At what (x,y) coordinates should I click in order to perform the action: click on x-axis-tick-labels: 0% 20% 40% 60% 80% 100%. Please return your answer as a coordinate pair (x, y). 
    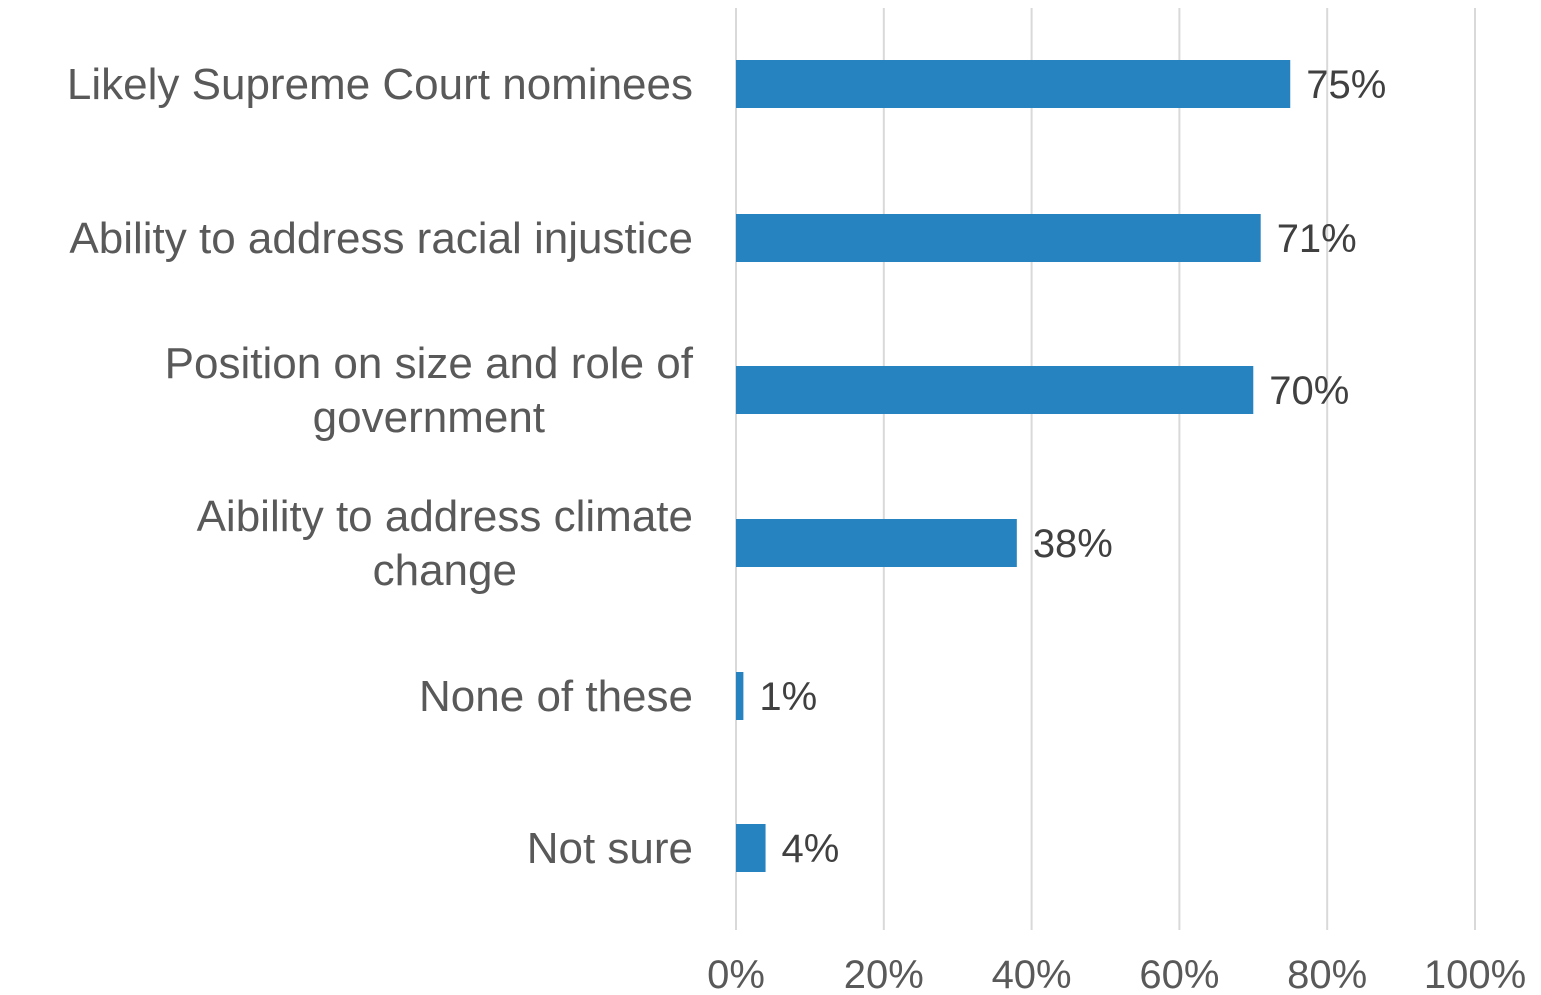
    Looking at the image, I should click on (1116, 974).